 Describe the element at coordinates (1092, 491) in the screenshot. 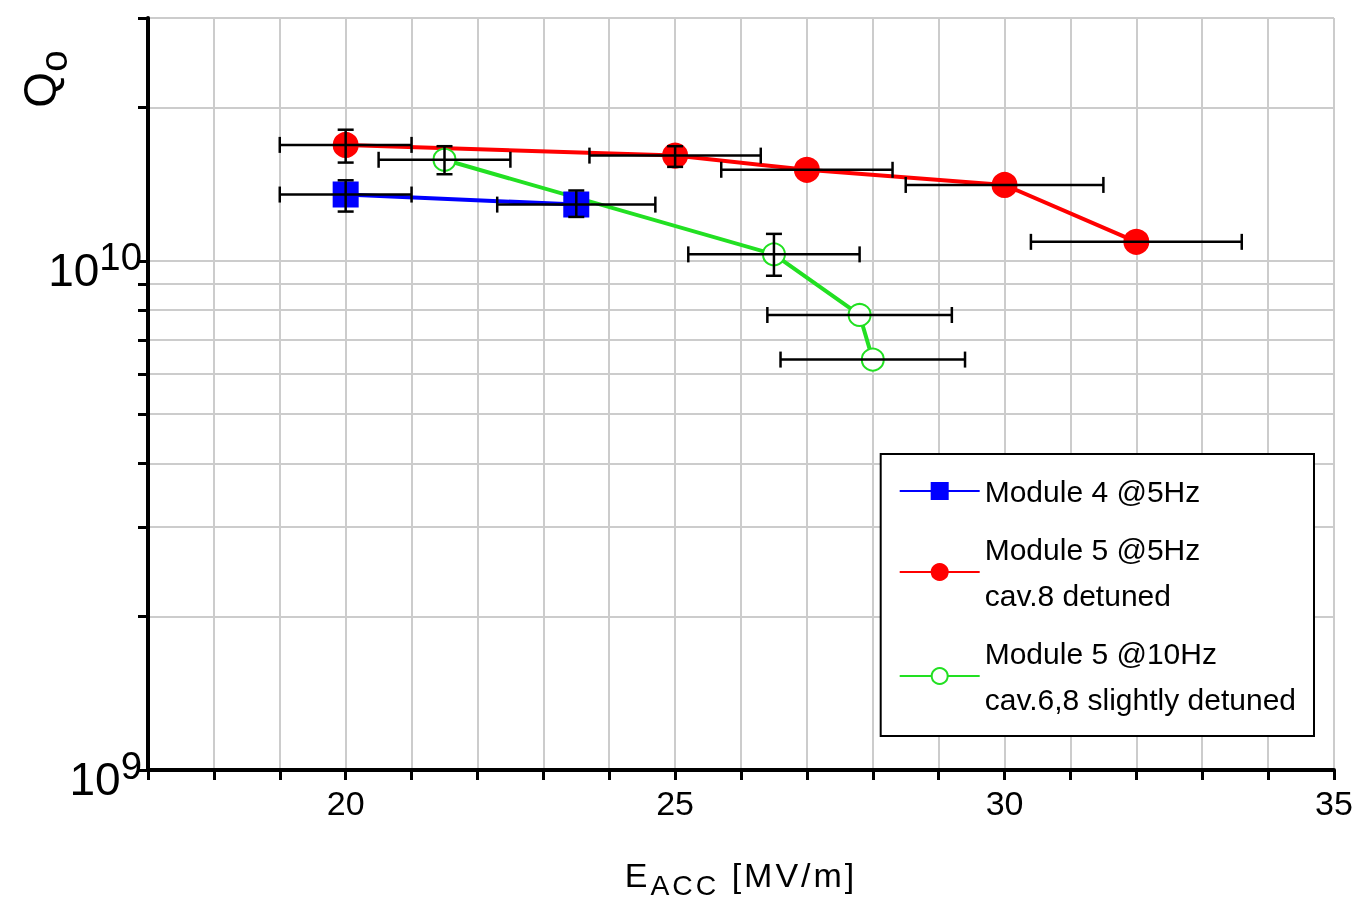

I see `legend-label: Module 4 @5Hz` at that location.